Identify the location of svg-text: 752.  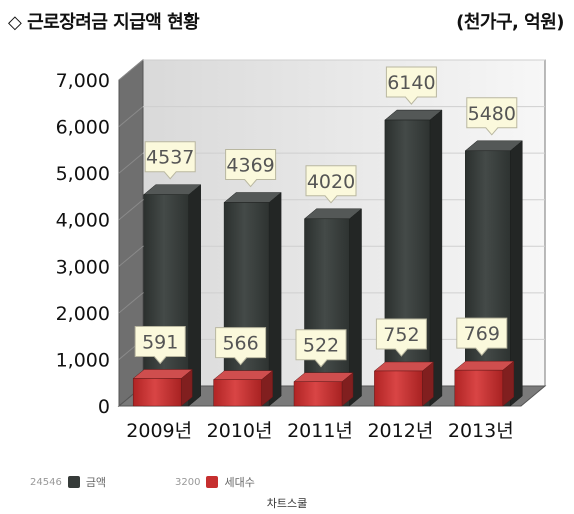
(401, 335).